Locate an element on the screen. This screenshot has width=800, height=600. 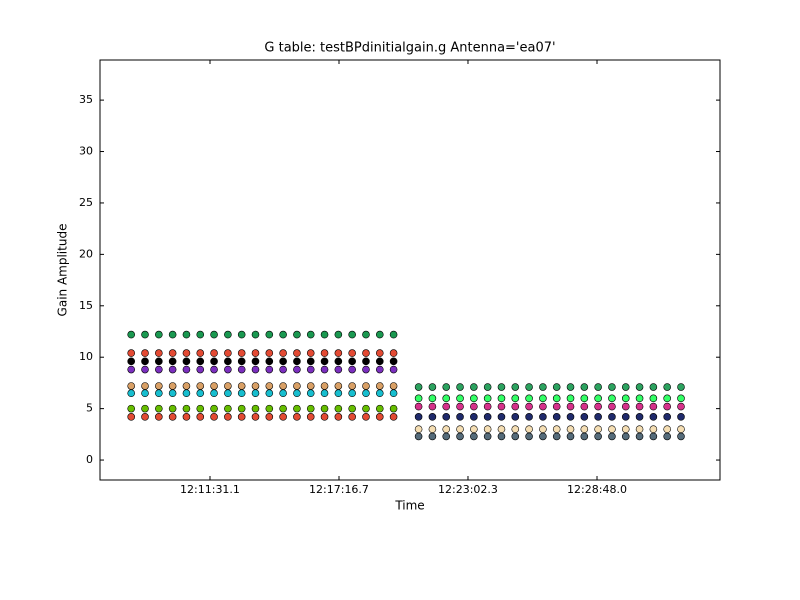
y-tick-label: 10 is located at coordinates (86, 356).